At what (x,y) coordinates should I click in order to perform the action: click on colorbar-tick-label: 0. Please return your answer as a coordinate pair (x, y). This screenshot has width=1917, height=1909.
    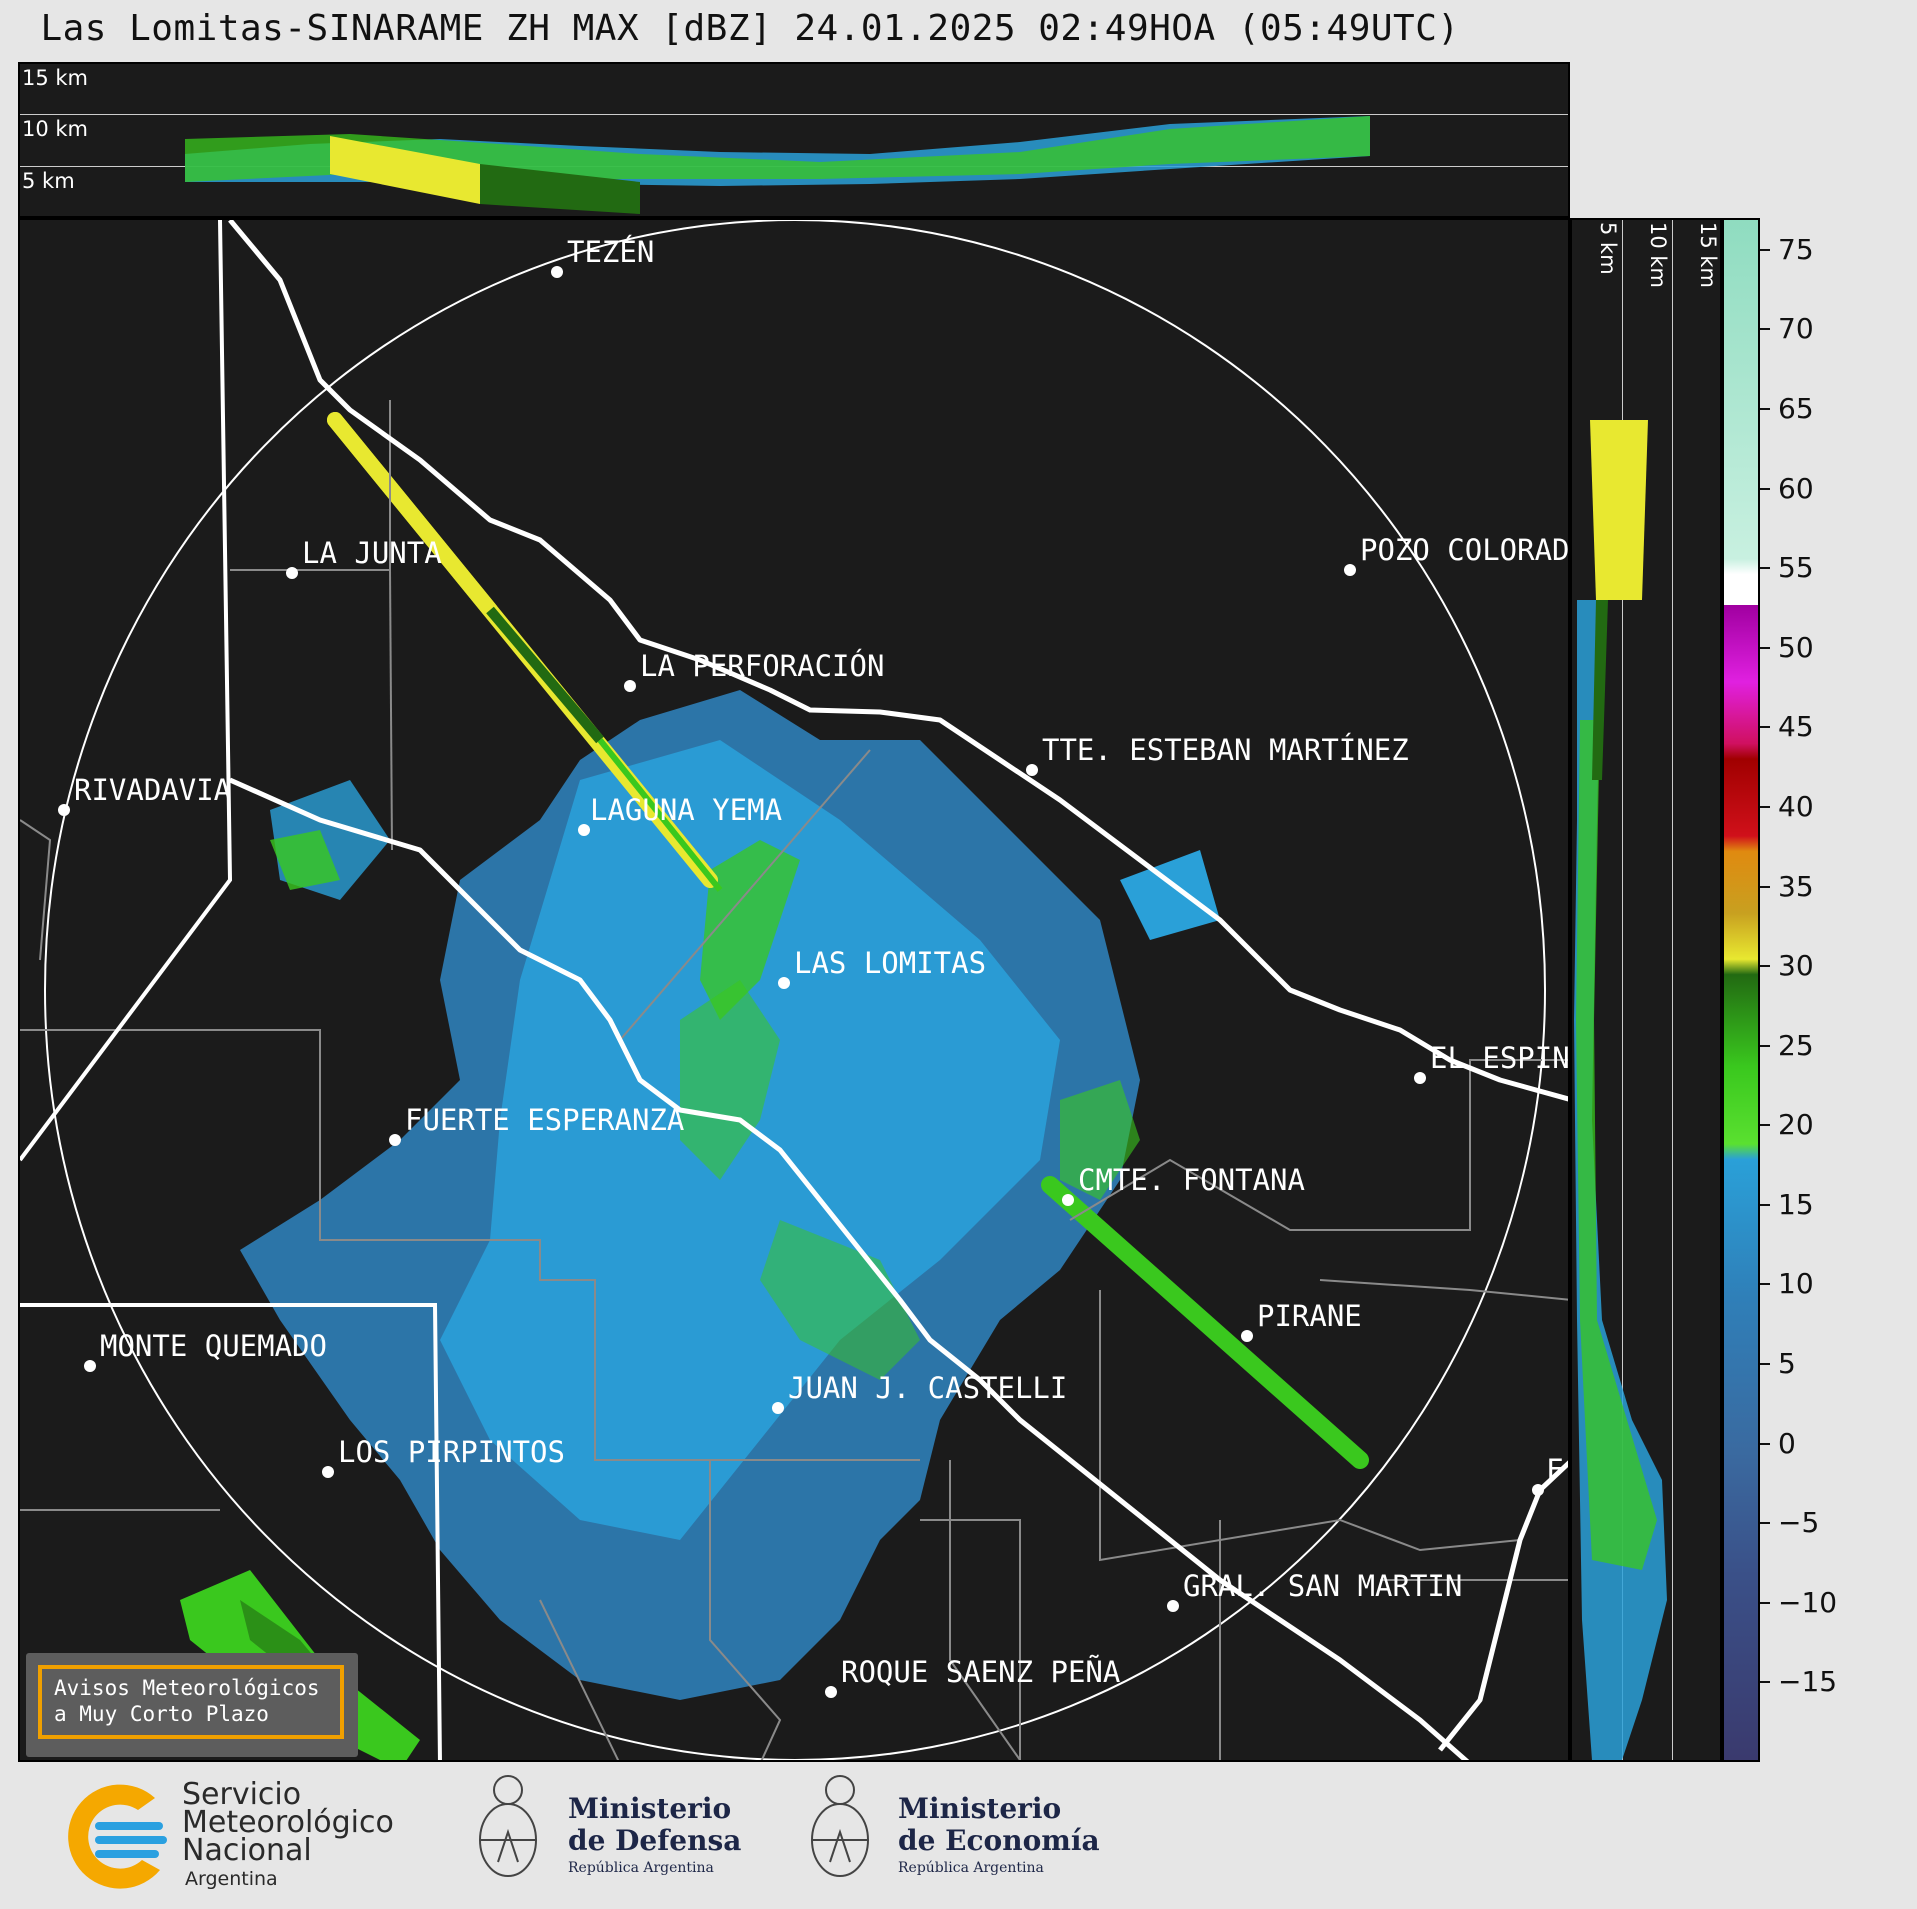
    Looking at the image, I should click on (1787, 1443).